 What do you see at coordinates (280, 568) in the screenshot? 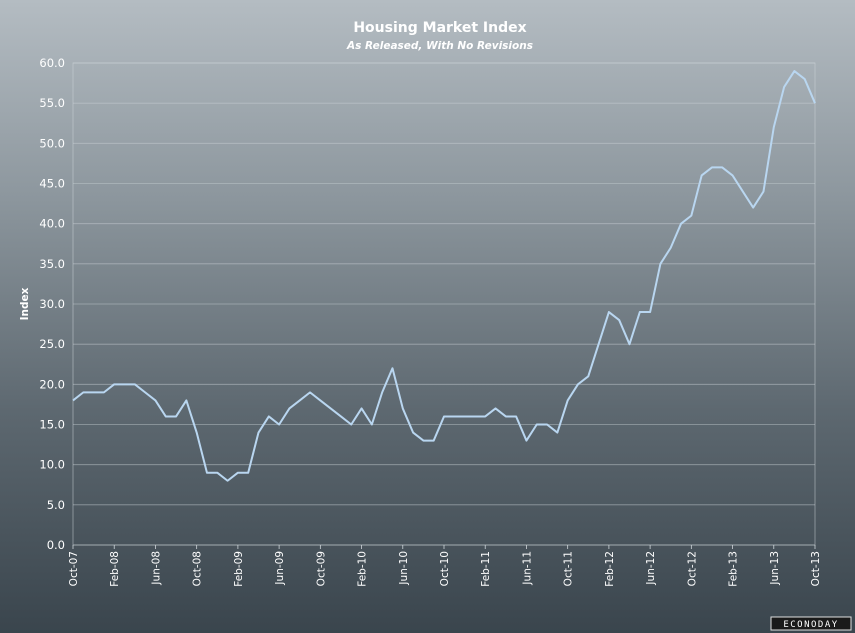
I see `x-tick-label: Jun-09` at bounding box center [280, 568].